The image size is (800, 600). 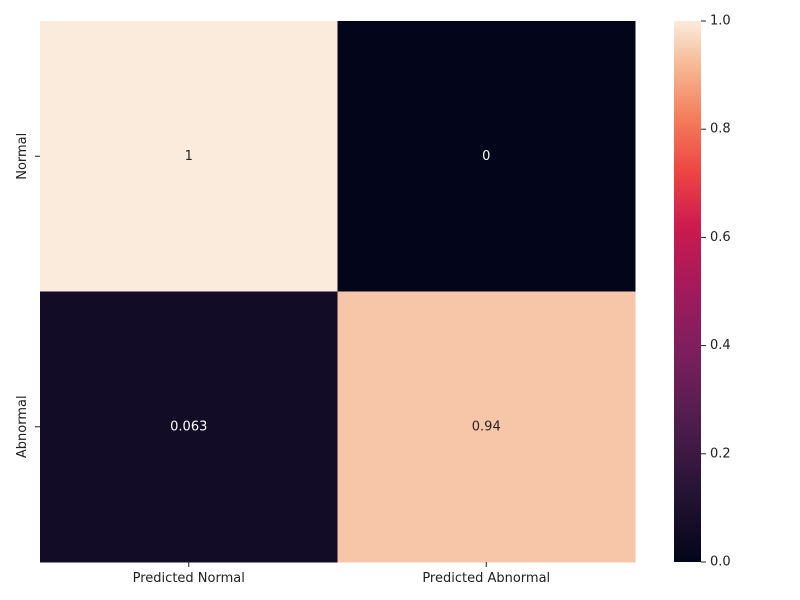 I want to click on colorbar-tick-label-2: 0.2, so click(x=720, y=453).